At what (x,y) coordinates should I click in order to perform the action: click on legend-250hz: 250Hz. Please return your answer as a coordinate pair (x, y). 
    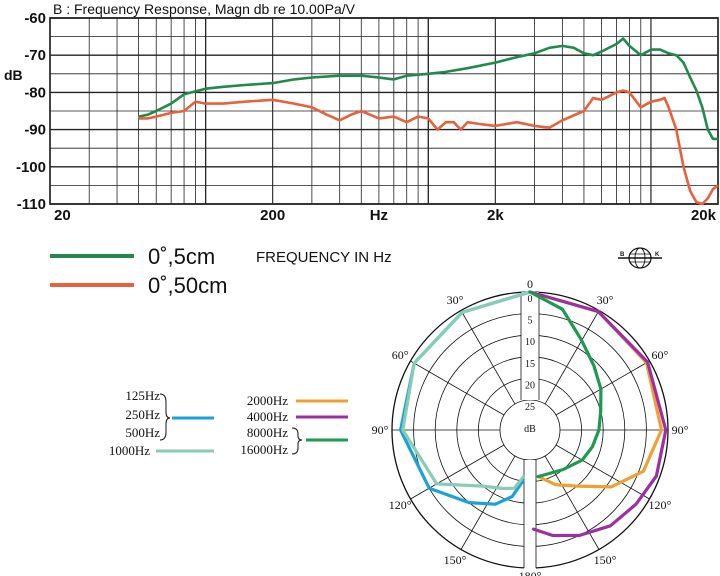
    Looking at the image, I should click on (142, 414).